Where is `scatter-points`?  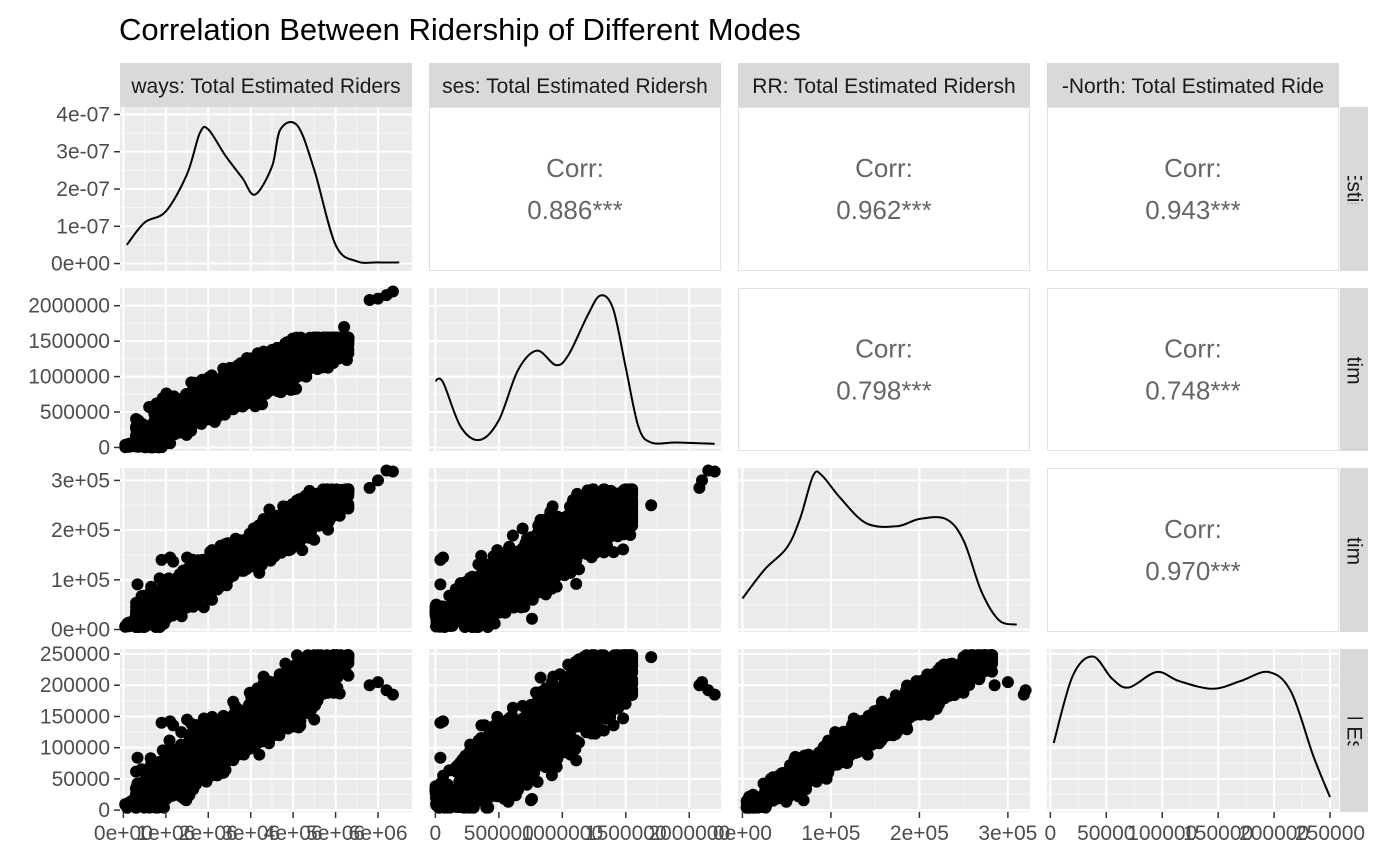 scatter-points is located at coordinates (259, 369).